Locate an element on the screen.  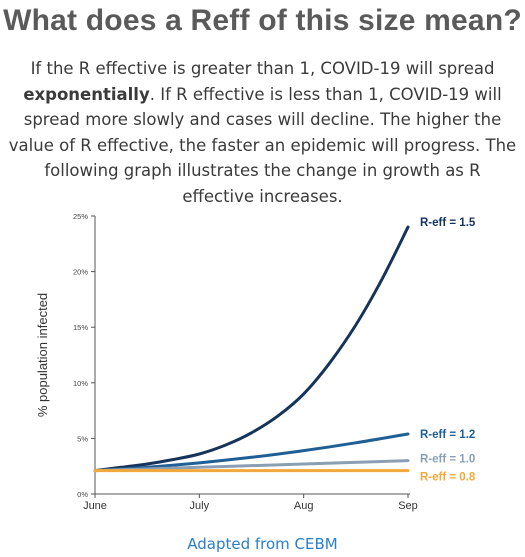
y-tick-label: 10% is located at coordinates (80, 383).